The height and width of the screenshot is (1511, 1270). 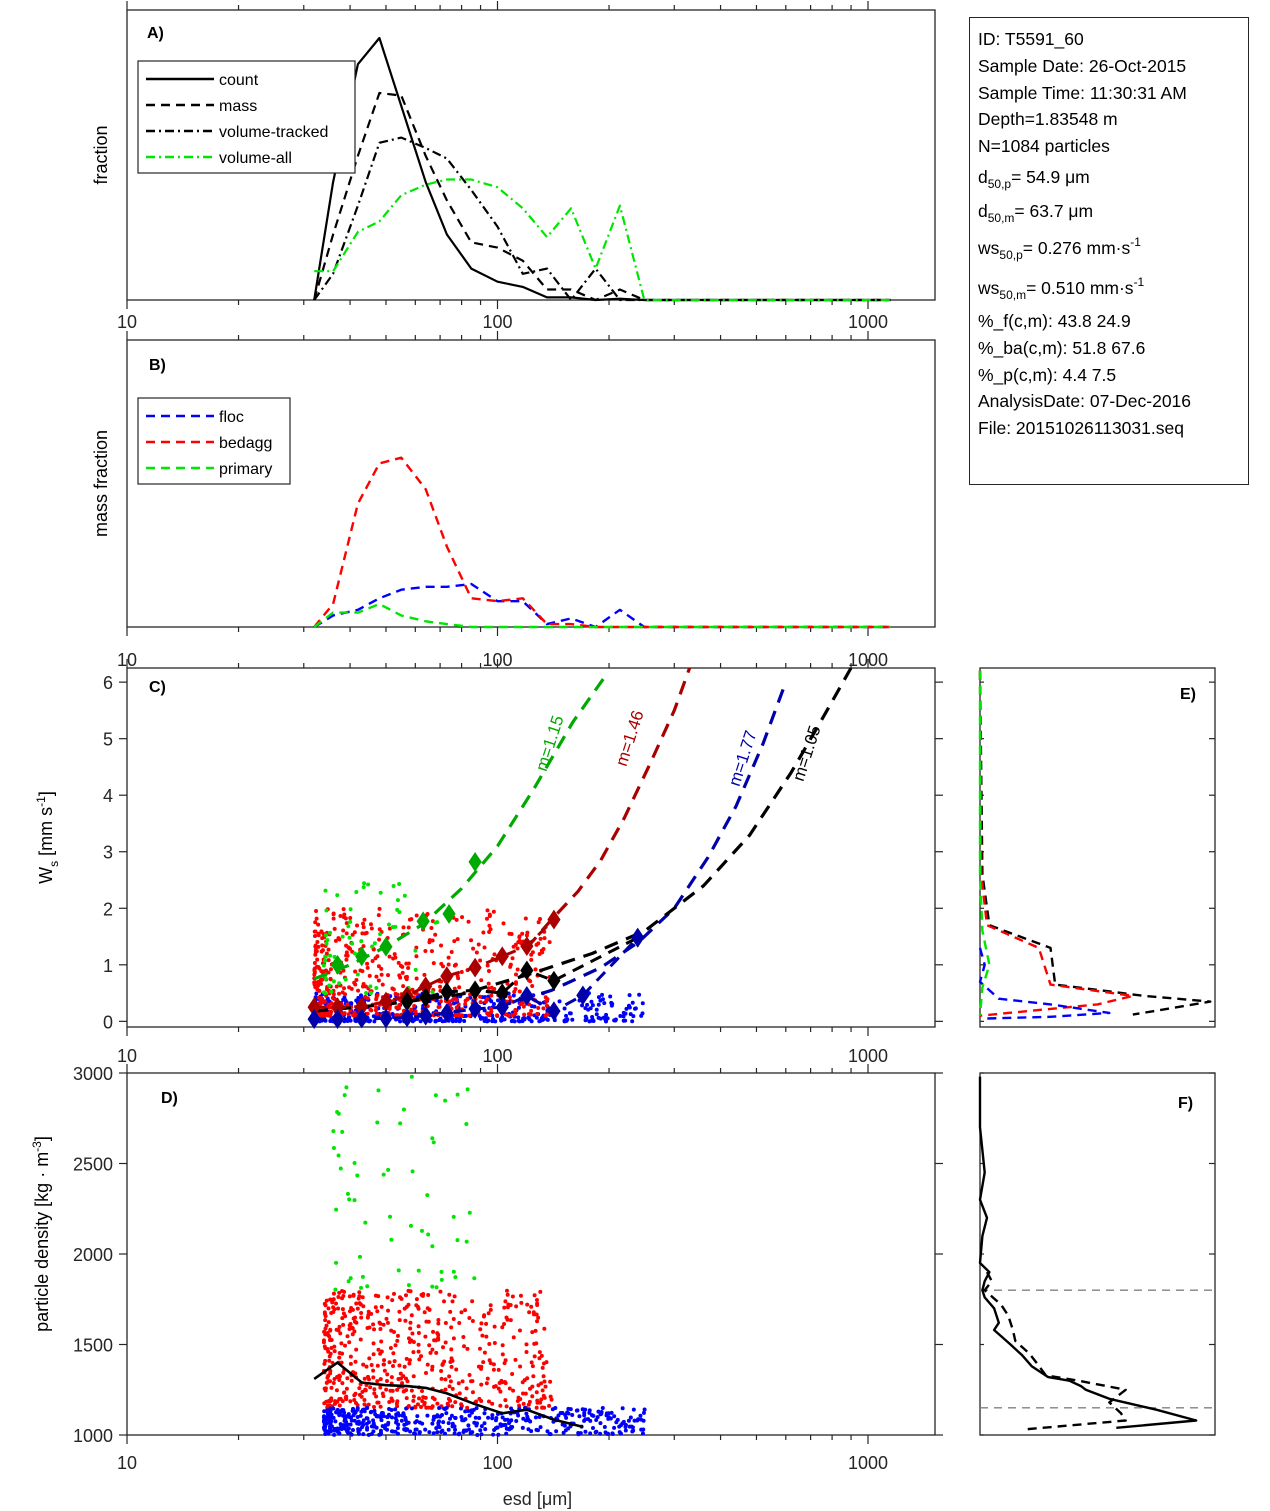 What do you see at coordinates (255, 158) in the screenshot?
I see `legend-label-volume-all: volume-all` at bounding box center [255, 158].